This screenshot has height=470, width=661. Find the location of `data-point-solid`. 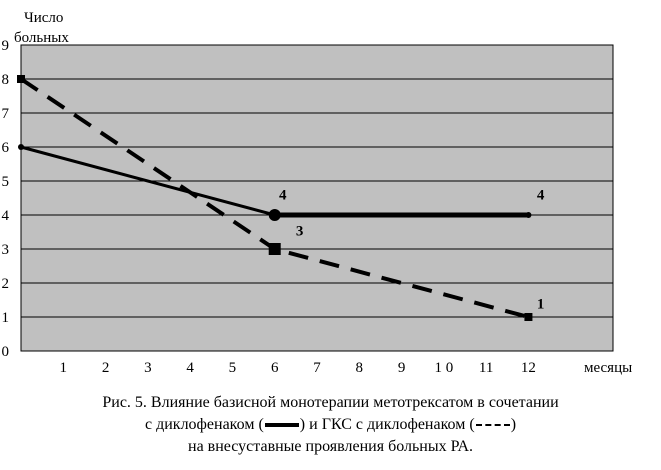

data-point-solid is located at coordinates (21, 147).